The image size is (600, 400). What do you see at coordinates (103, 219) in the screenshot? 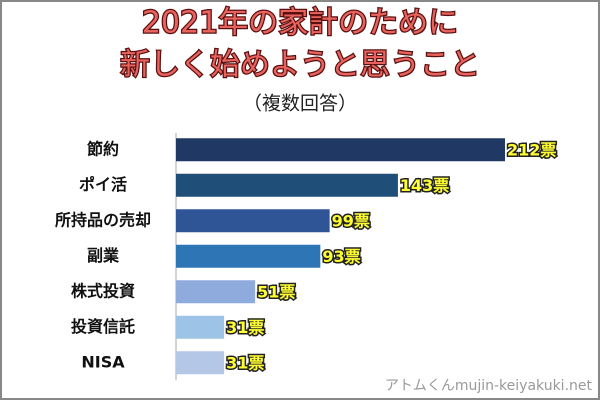
I see `category-label: 所持品の売却` at bounding box center [103, 219].